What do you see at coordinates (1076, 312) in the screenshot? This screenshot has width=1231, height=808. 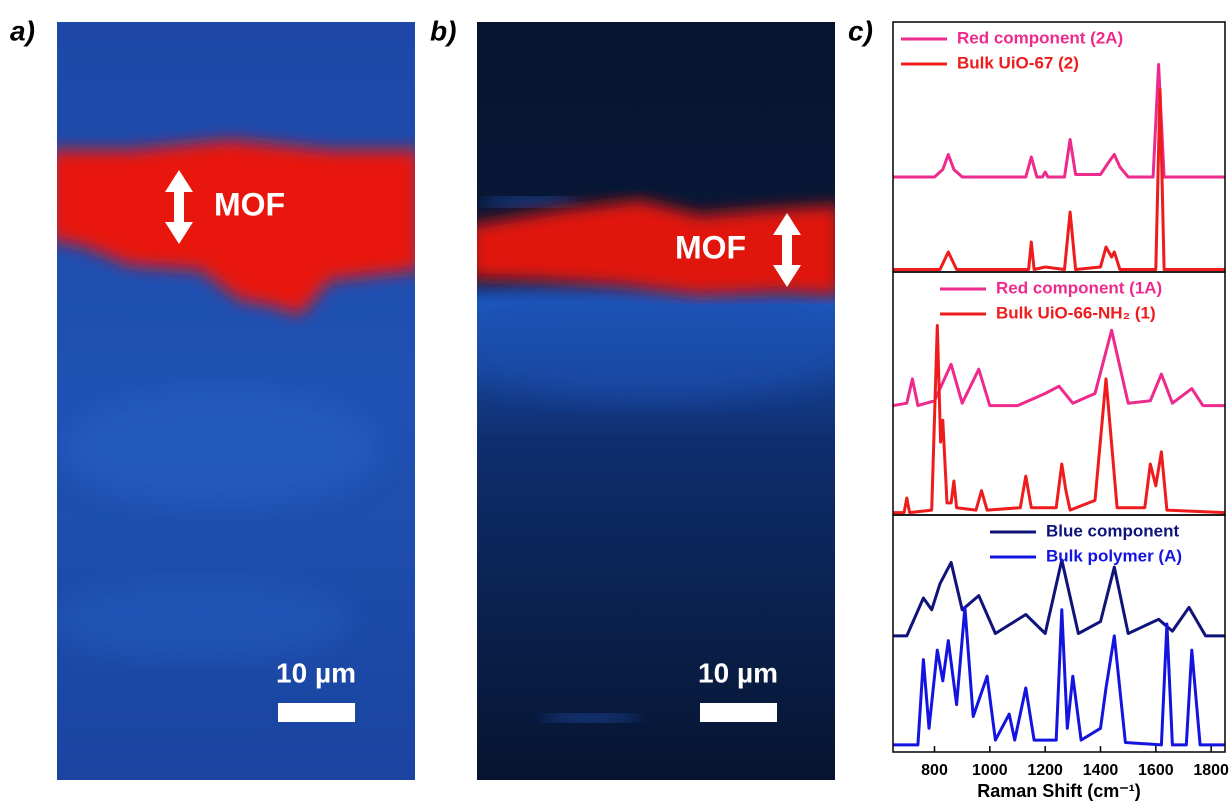 I see `legend-label: Bulk UiO-66-NH₂ (1)` at bounding box center [1076, 312].